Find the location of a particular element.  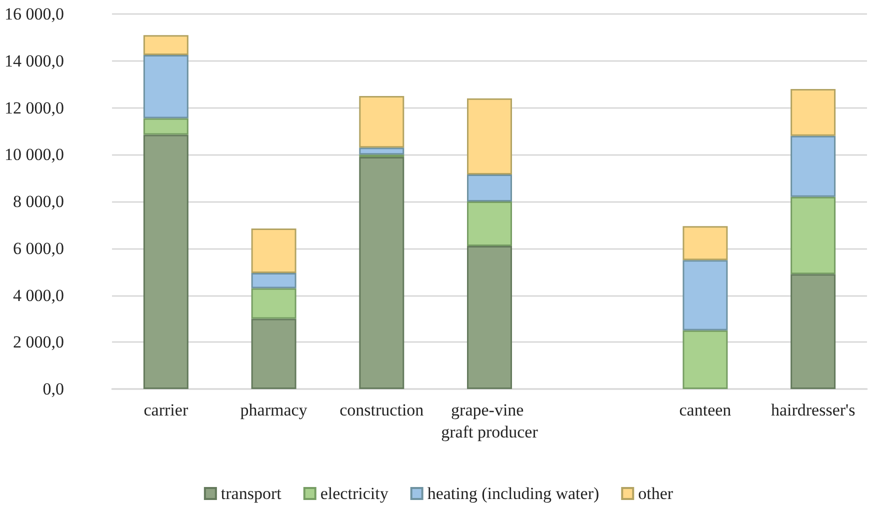

x-tick-label: grape-vine graft producer is located at coordinates (489, 421).